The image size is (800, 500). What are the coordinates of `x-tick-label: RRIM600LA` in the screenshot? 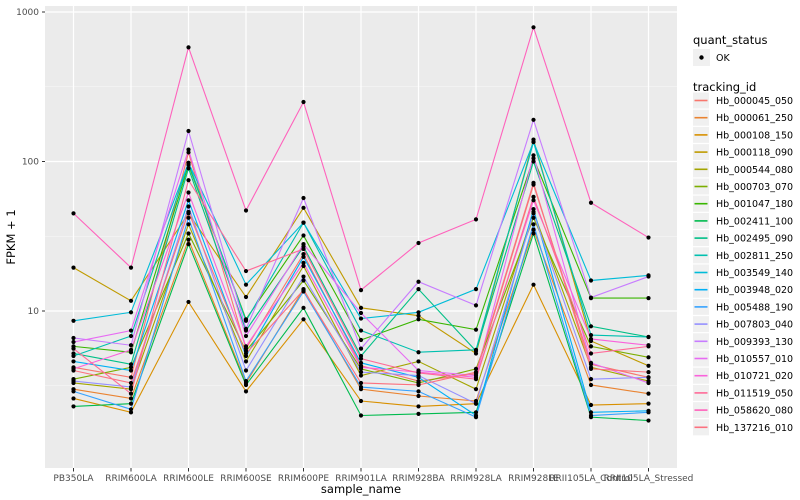 It's located at (131, 479).